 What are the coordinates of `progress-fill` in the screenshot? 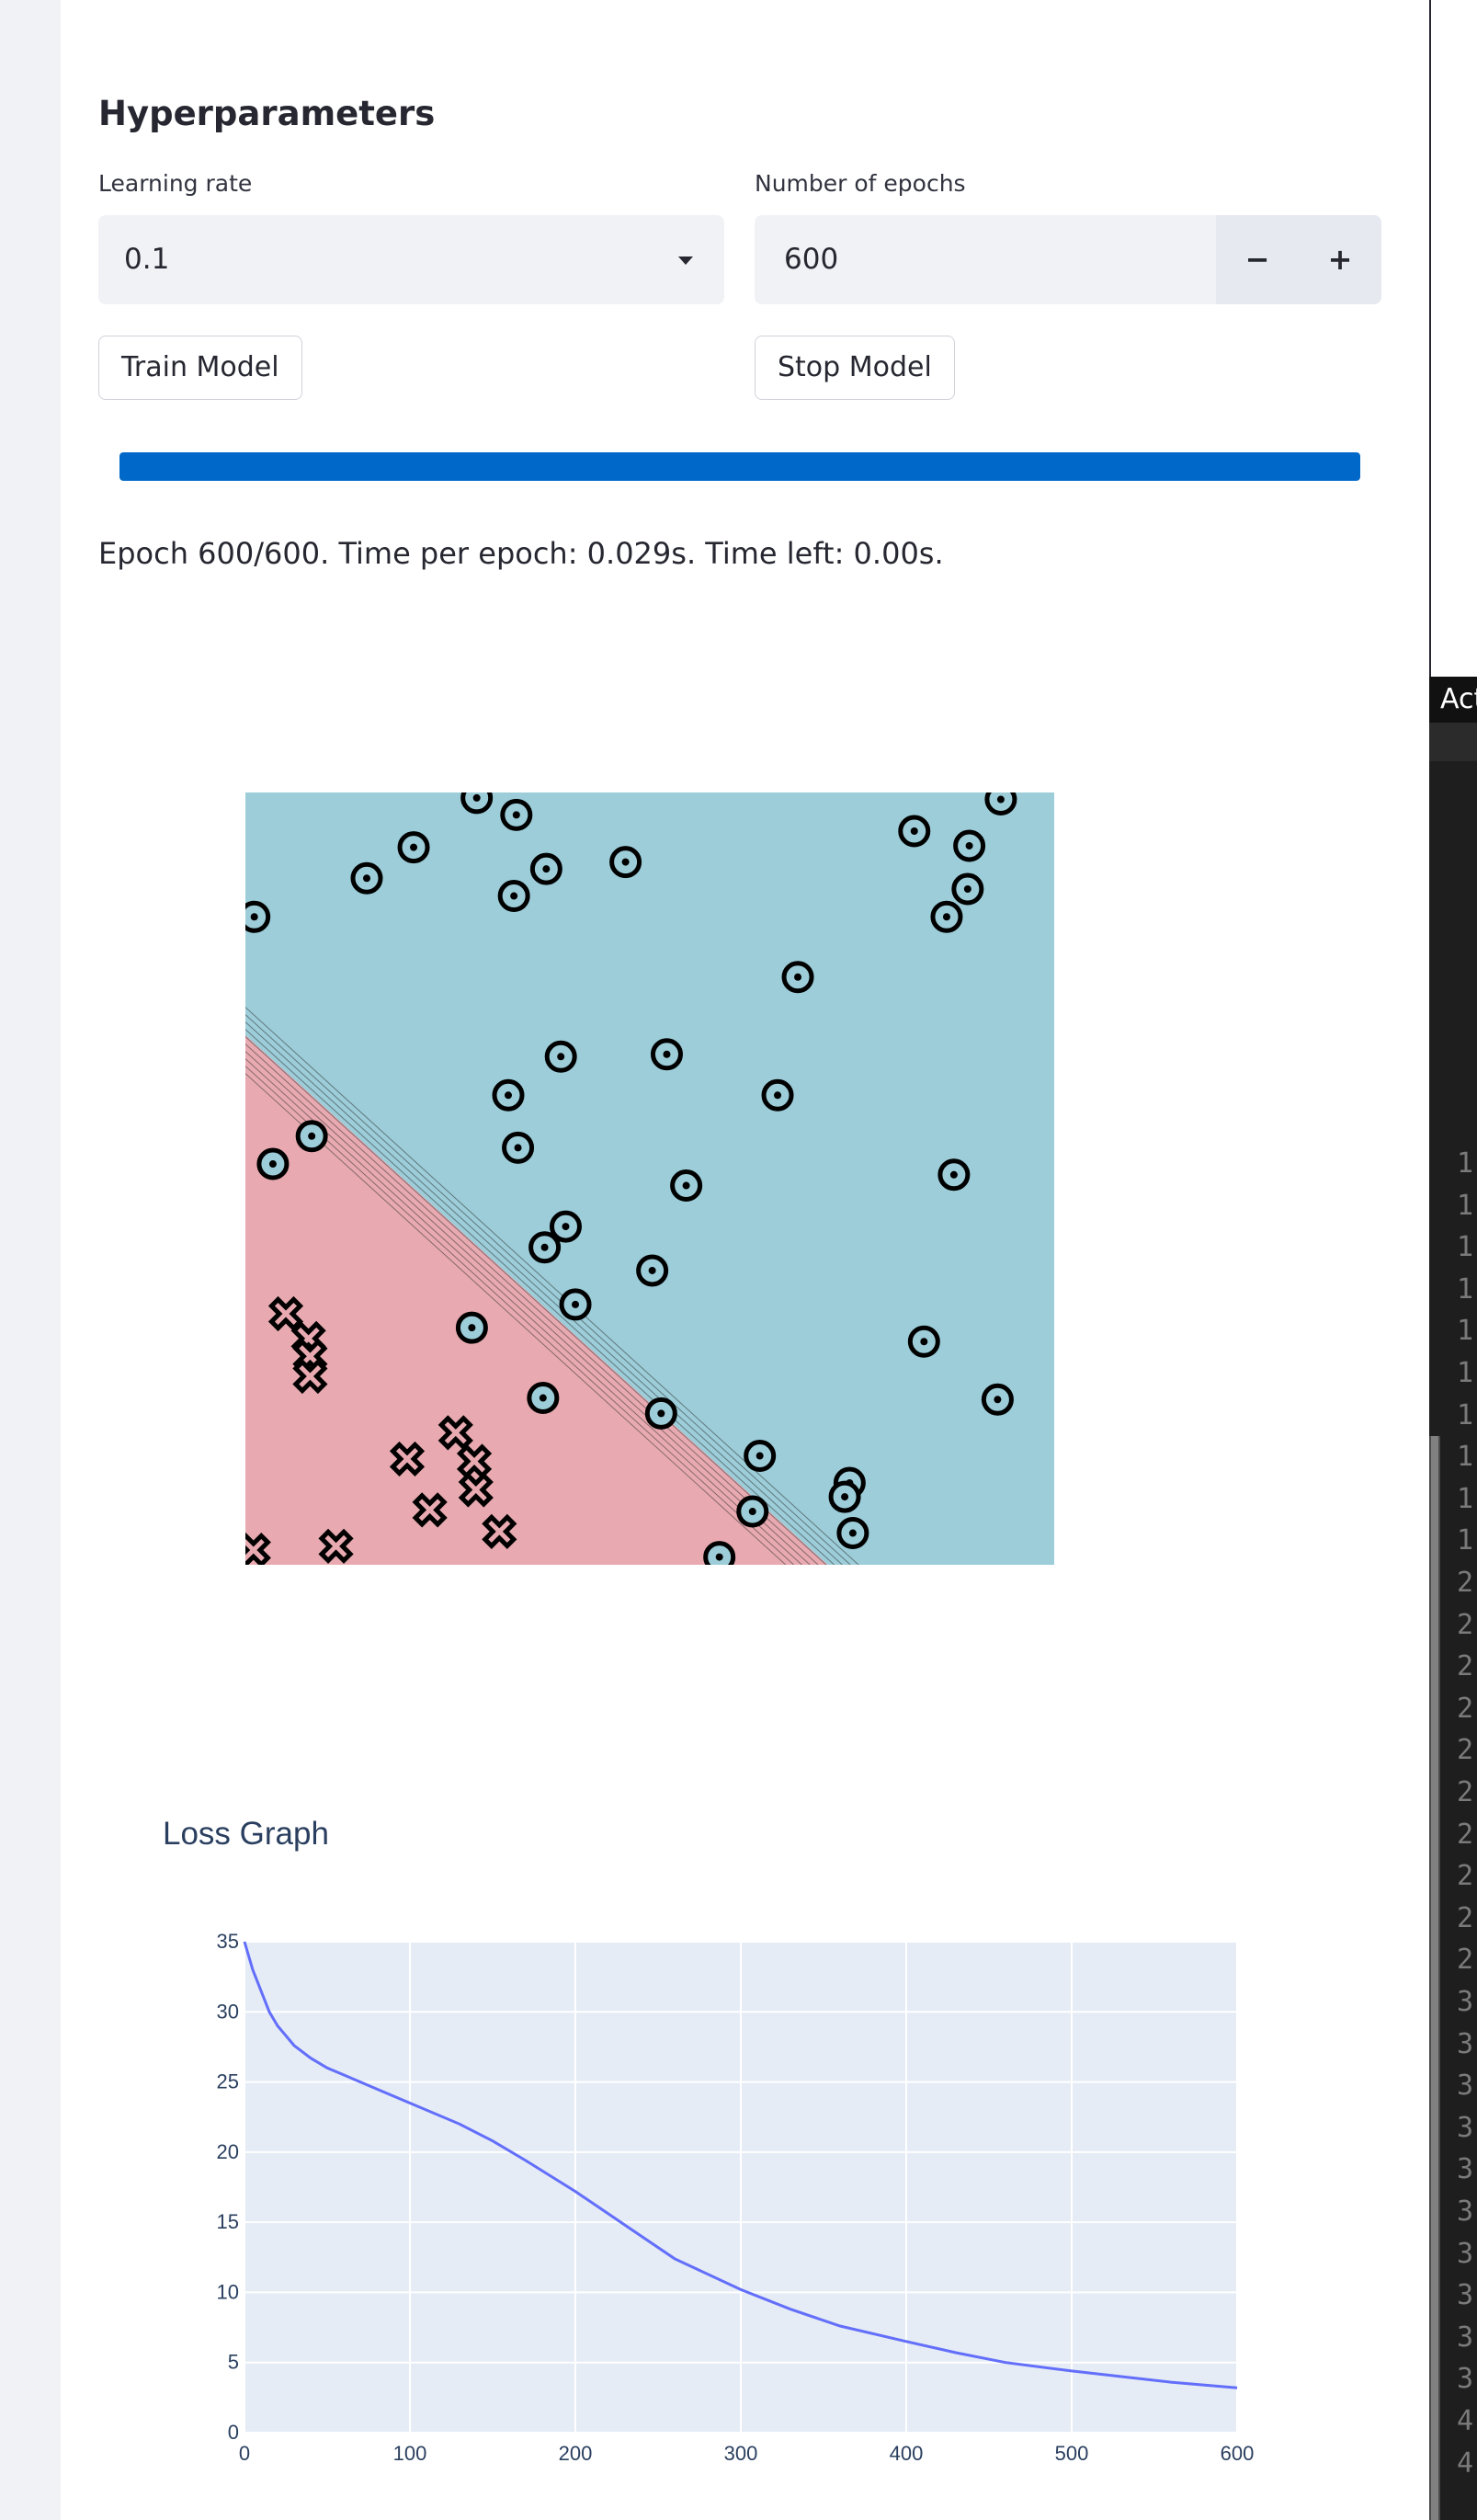 It's located at (739, 466).